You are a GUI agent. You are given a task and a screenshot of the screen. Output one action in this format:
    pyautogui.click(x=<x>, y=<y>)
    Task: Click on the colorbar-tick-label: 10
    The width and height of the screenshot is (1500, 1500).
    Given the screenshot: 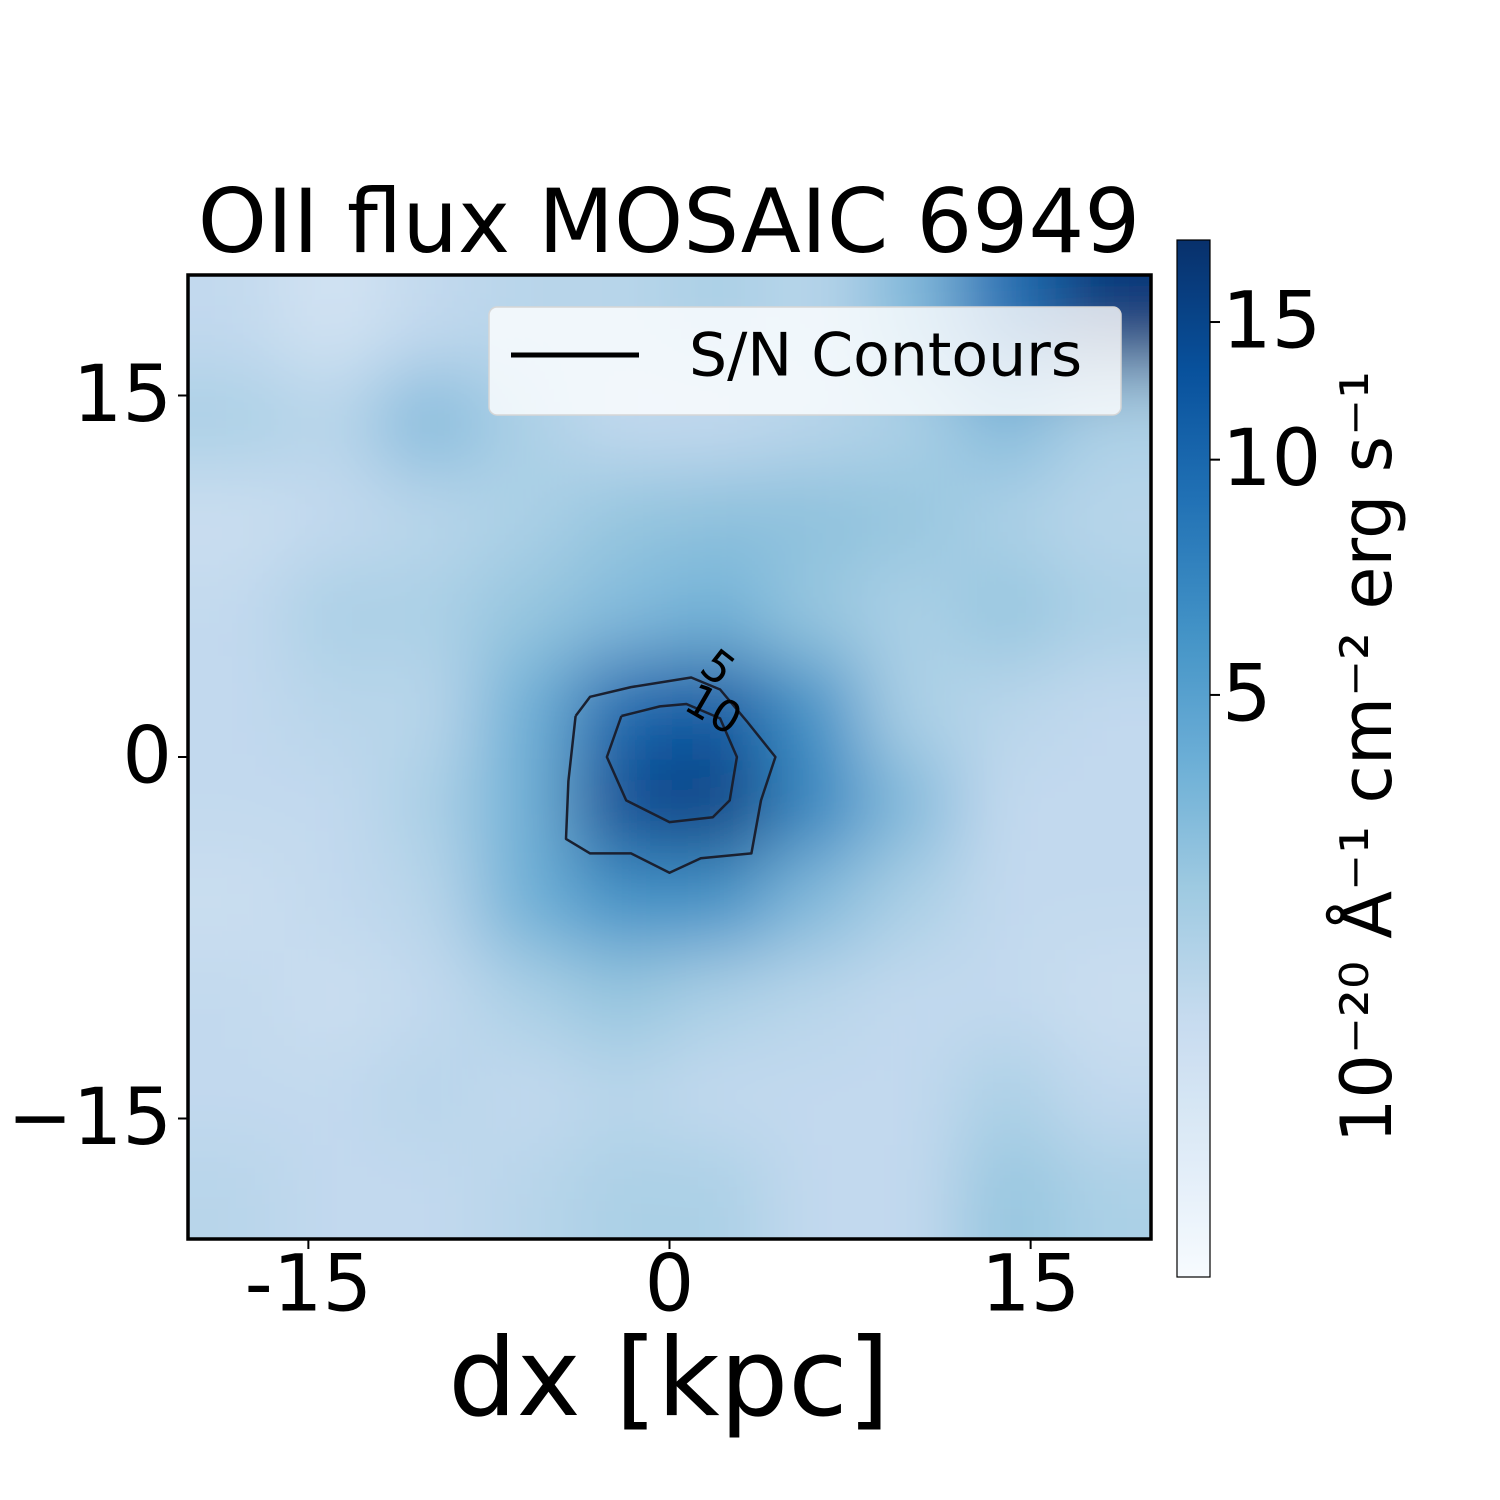 What is the action you would take?
    pyautogui.click(x=1271, y=459)
    